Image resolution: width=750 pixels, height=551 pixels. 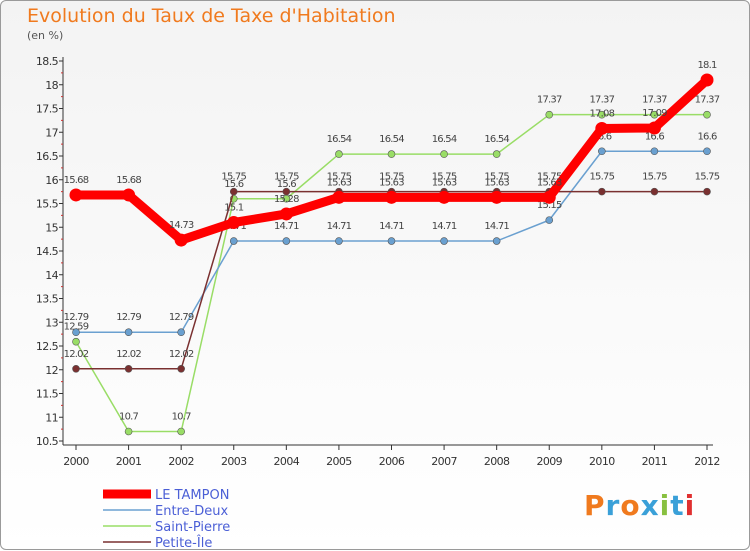 I want to click on brand-letter: o, so click(x=630, y=505).